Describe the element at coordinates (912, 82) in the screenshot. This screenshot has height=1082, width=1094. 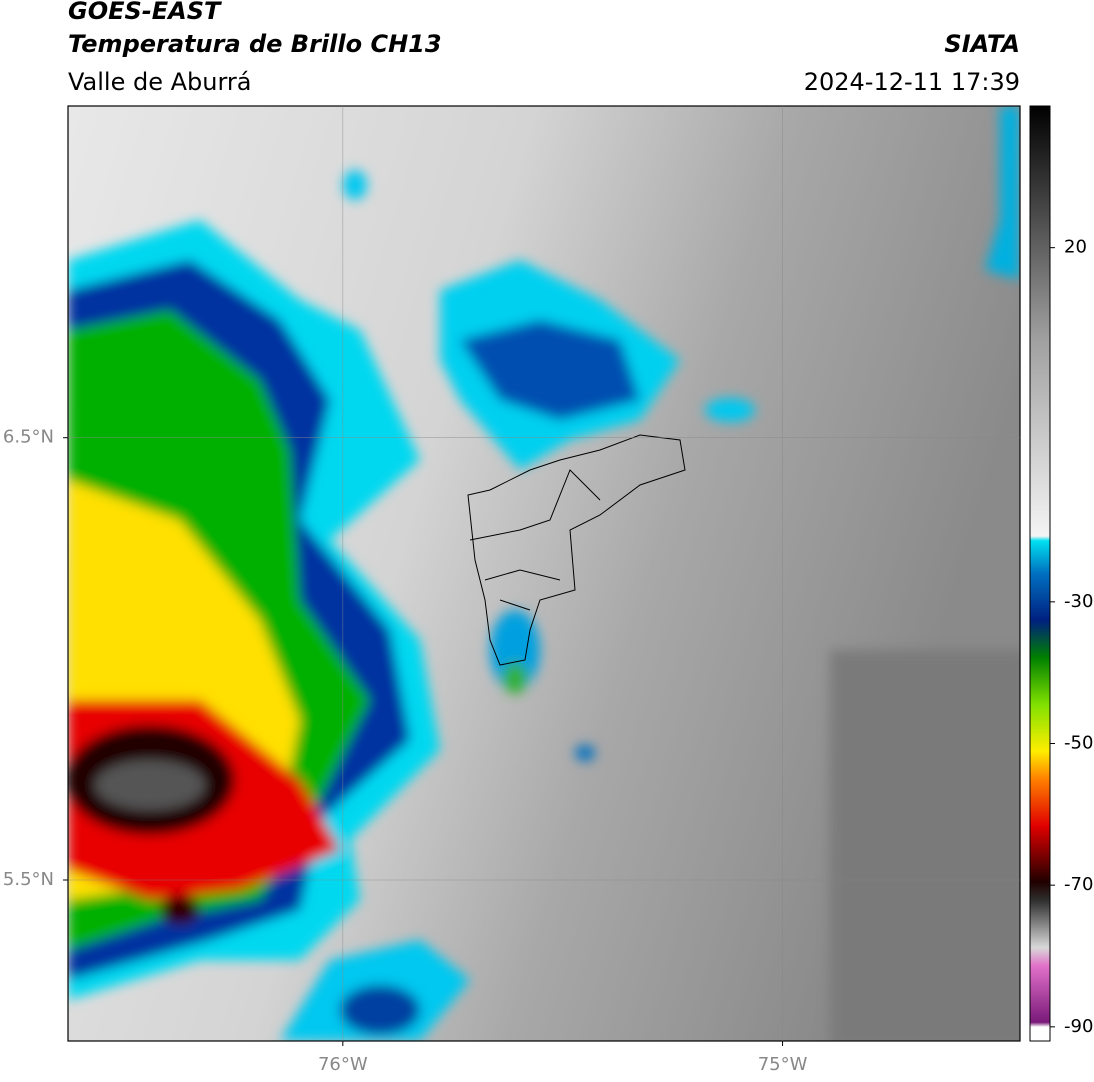
I see `datetime: 2024-12-11 17:39` at that location.